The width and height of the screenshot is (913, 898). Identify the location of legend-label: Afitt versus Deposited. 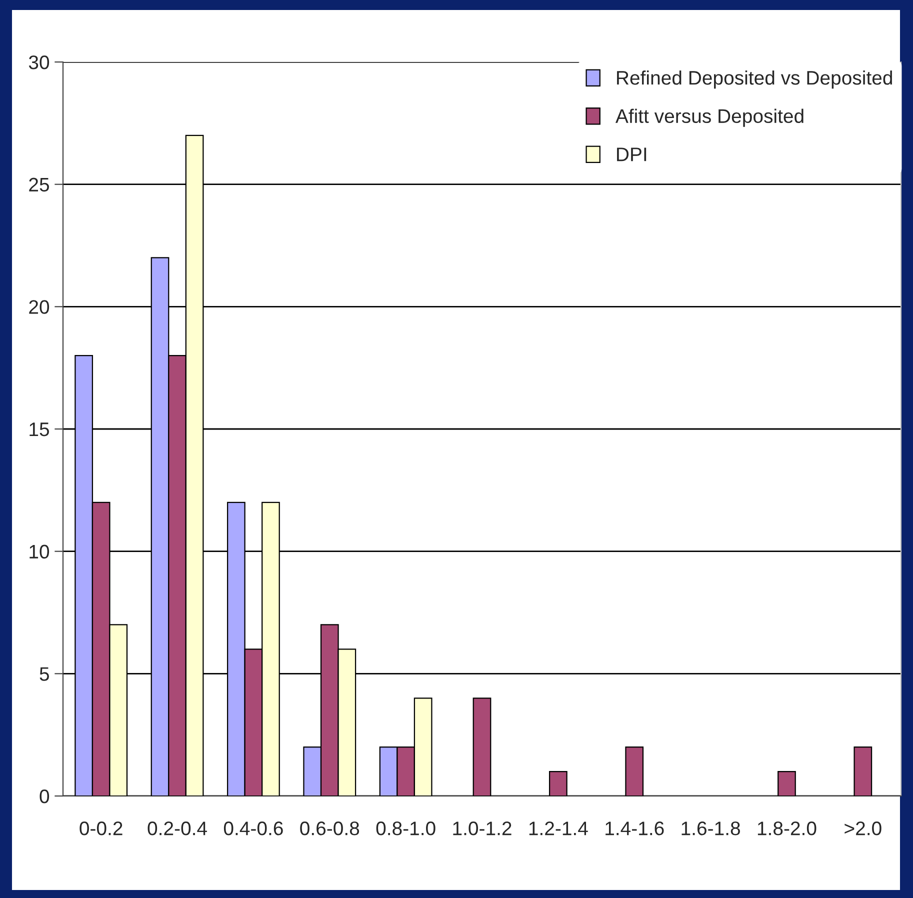
(709, 117).